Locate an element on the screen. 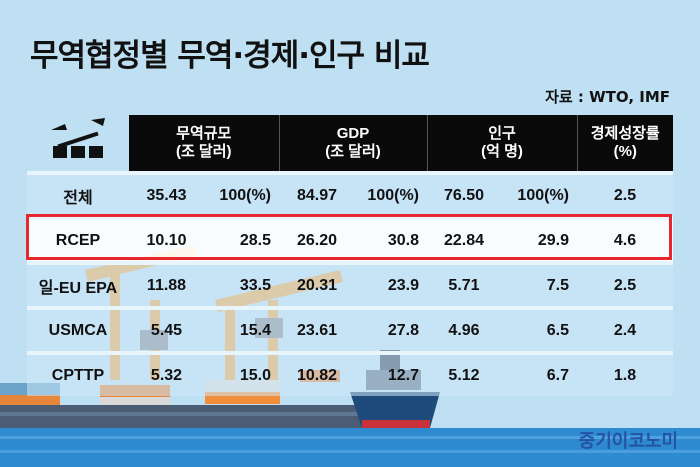  gdp-share: 12.7 is located at coordinates (391, 373).